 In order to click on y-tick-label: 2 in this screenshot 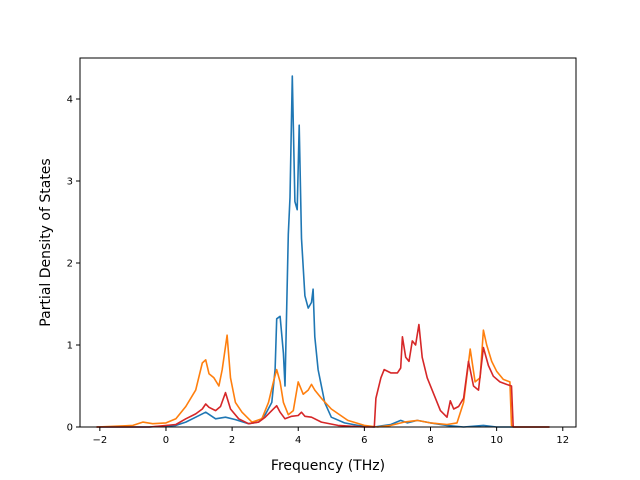, I will do `click(70, 264)`.